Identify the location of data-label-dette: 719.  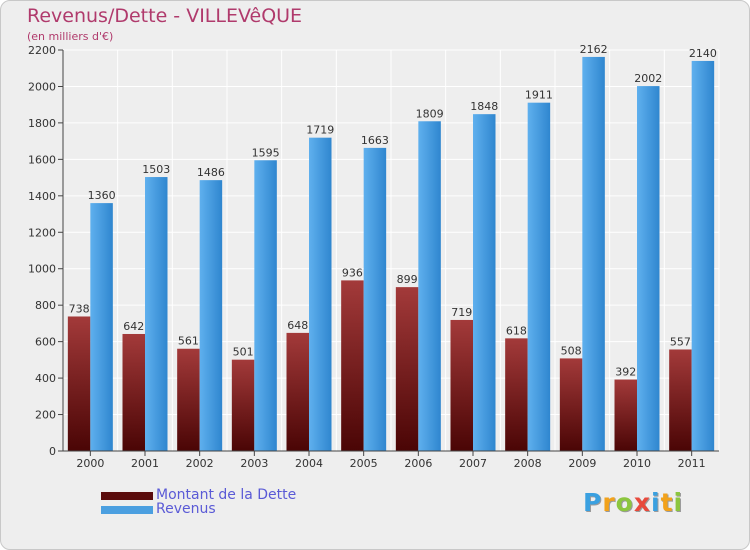
(461, 312).